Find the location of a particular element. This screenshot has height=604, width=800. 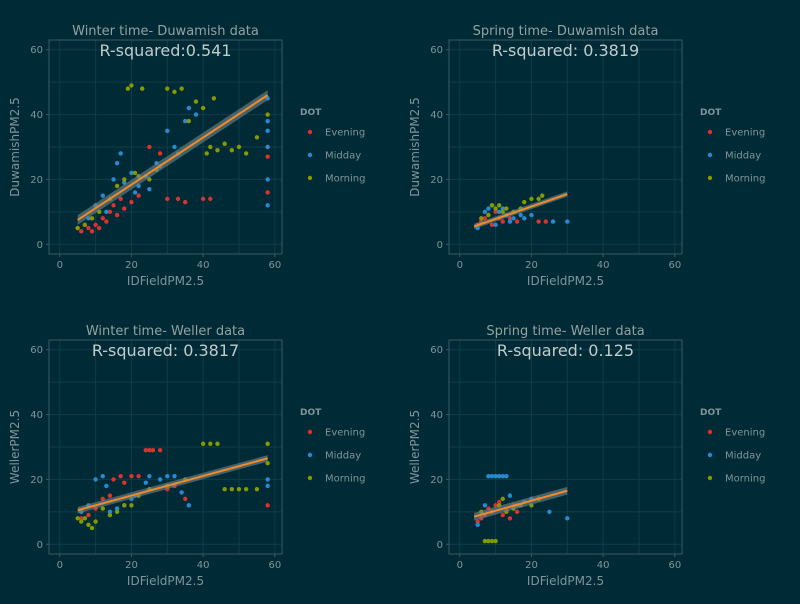

plot-border is located at coordinates (565, 147).